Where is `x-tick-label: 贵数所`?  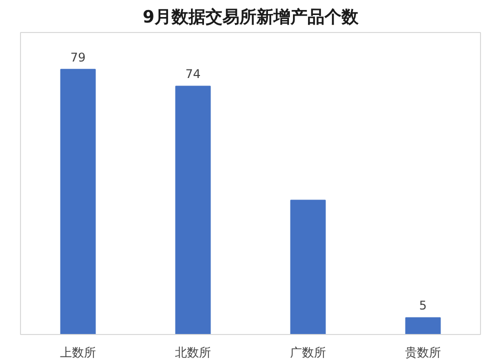
x-tick-label: 贵数所 is located at coordinates (423, 353).